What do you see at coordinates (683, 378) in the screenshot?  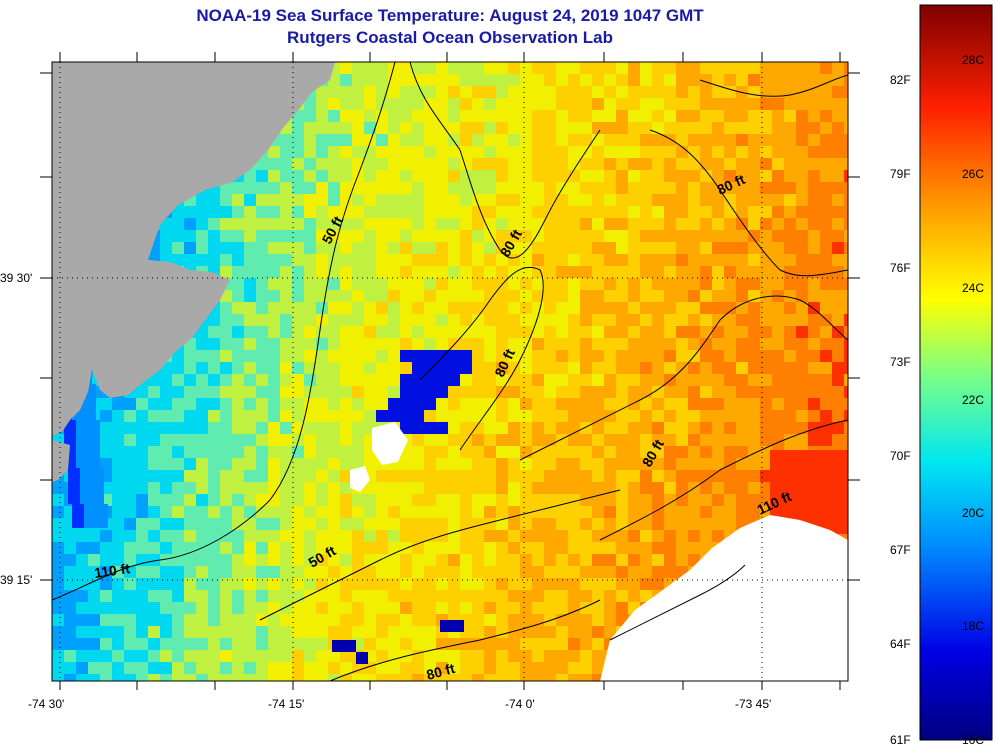 I see `contour-110ft` at bounding box center [683, 378].